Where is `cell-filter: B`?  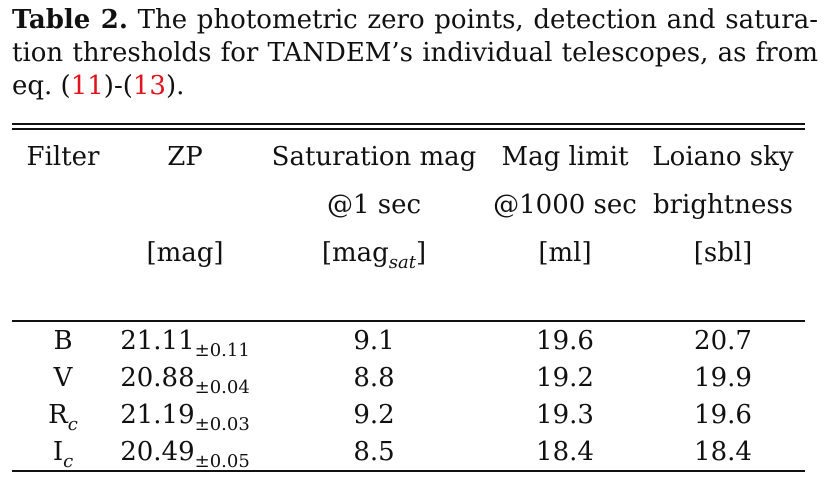 cell-filter: B is located at coordinates (63, 342).